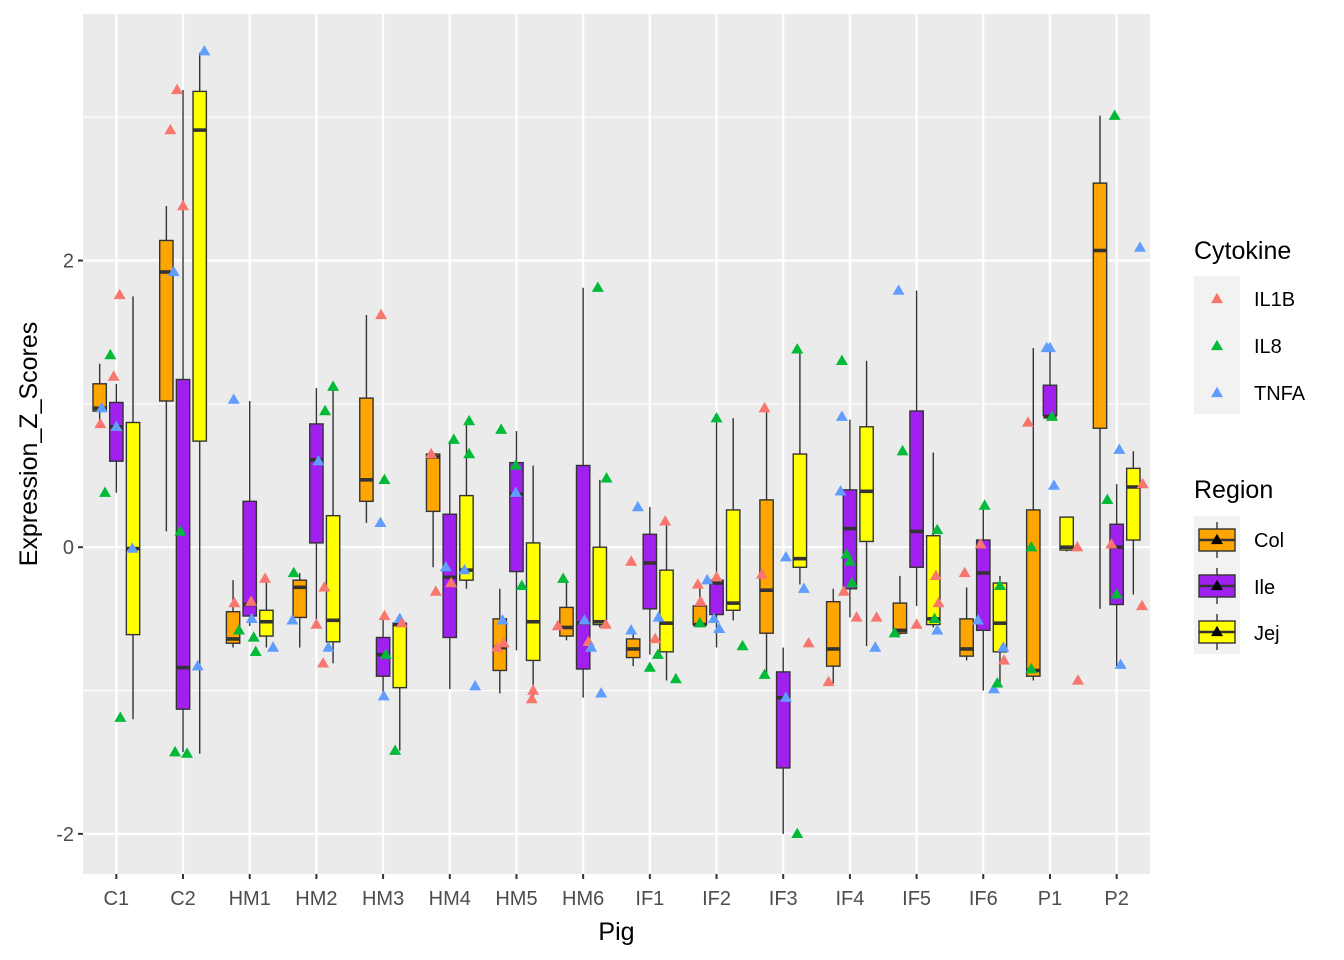 The image size is (1344, 960). What do you see at coordinates (583, 899) in the screenshot?
I see `x-tick-label: HM6` at bounding box center [583, 899].